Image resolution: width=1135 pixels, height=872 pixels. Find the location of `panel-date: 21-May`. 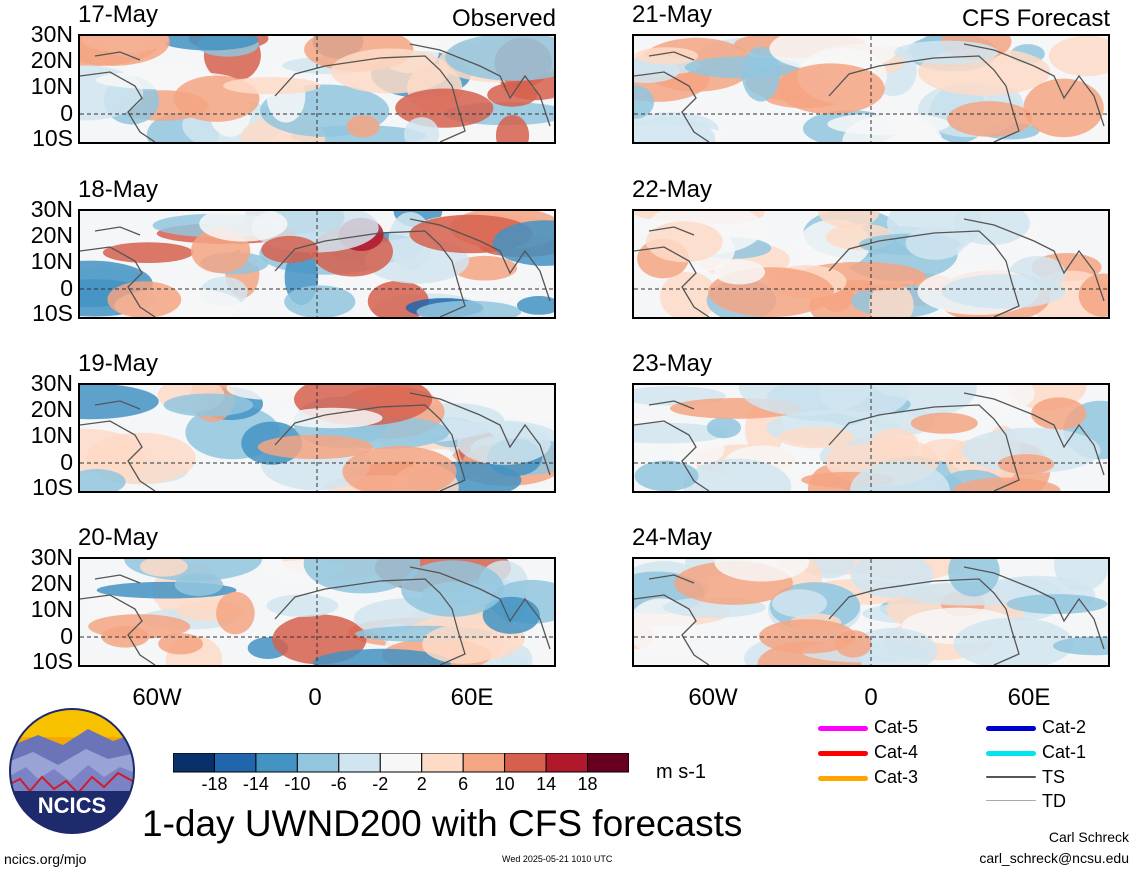

panel-date: 21-May is located at coordinates (672, 14).